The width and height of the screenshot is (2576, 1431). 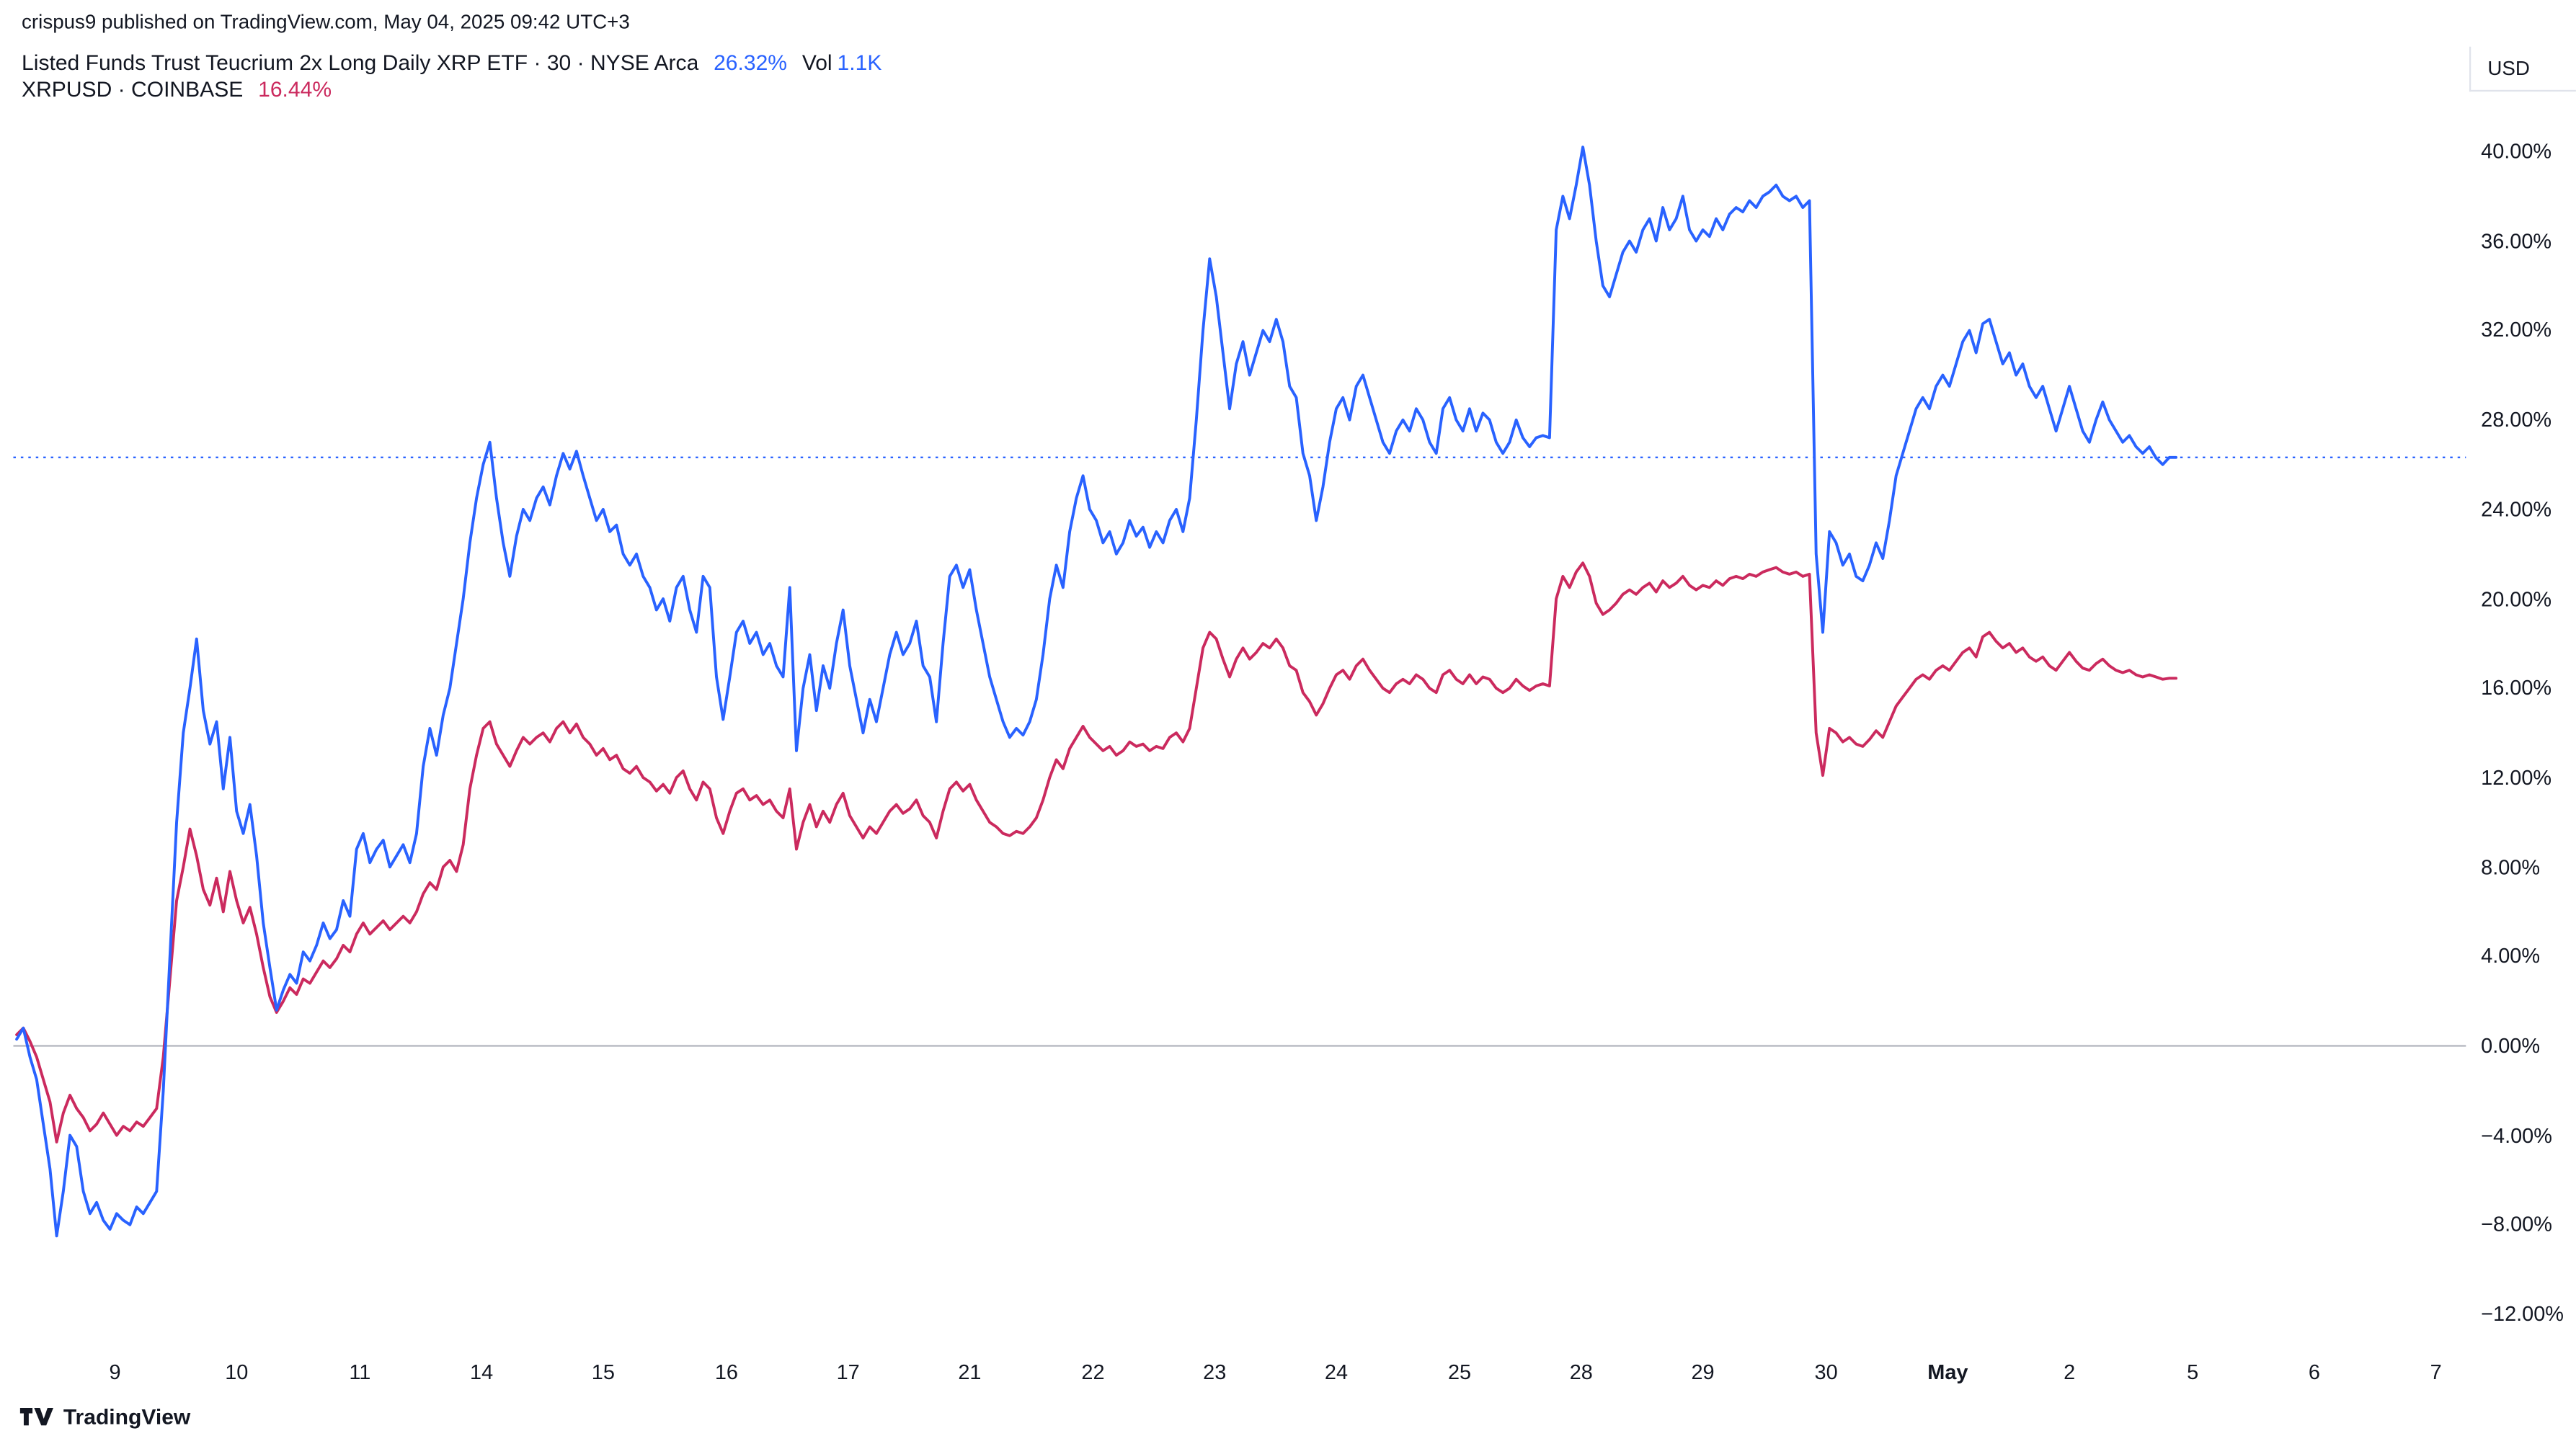 I want to click on volume-value: 1.1K, so click(x=860, y=63).